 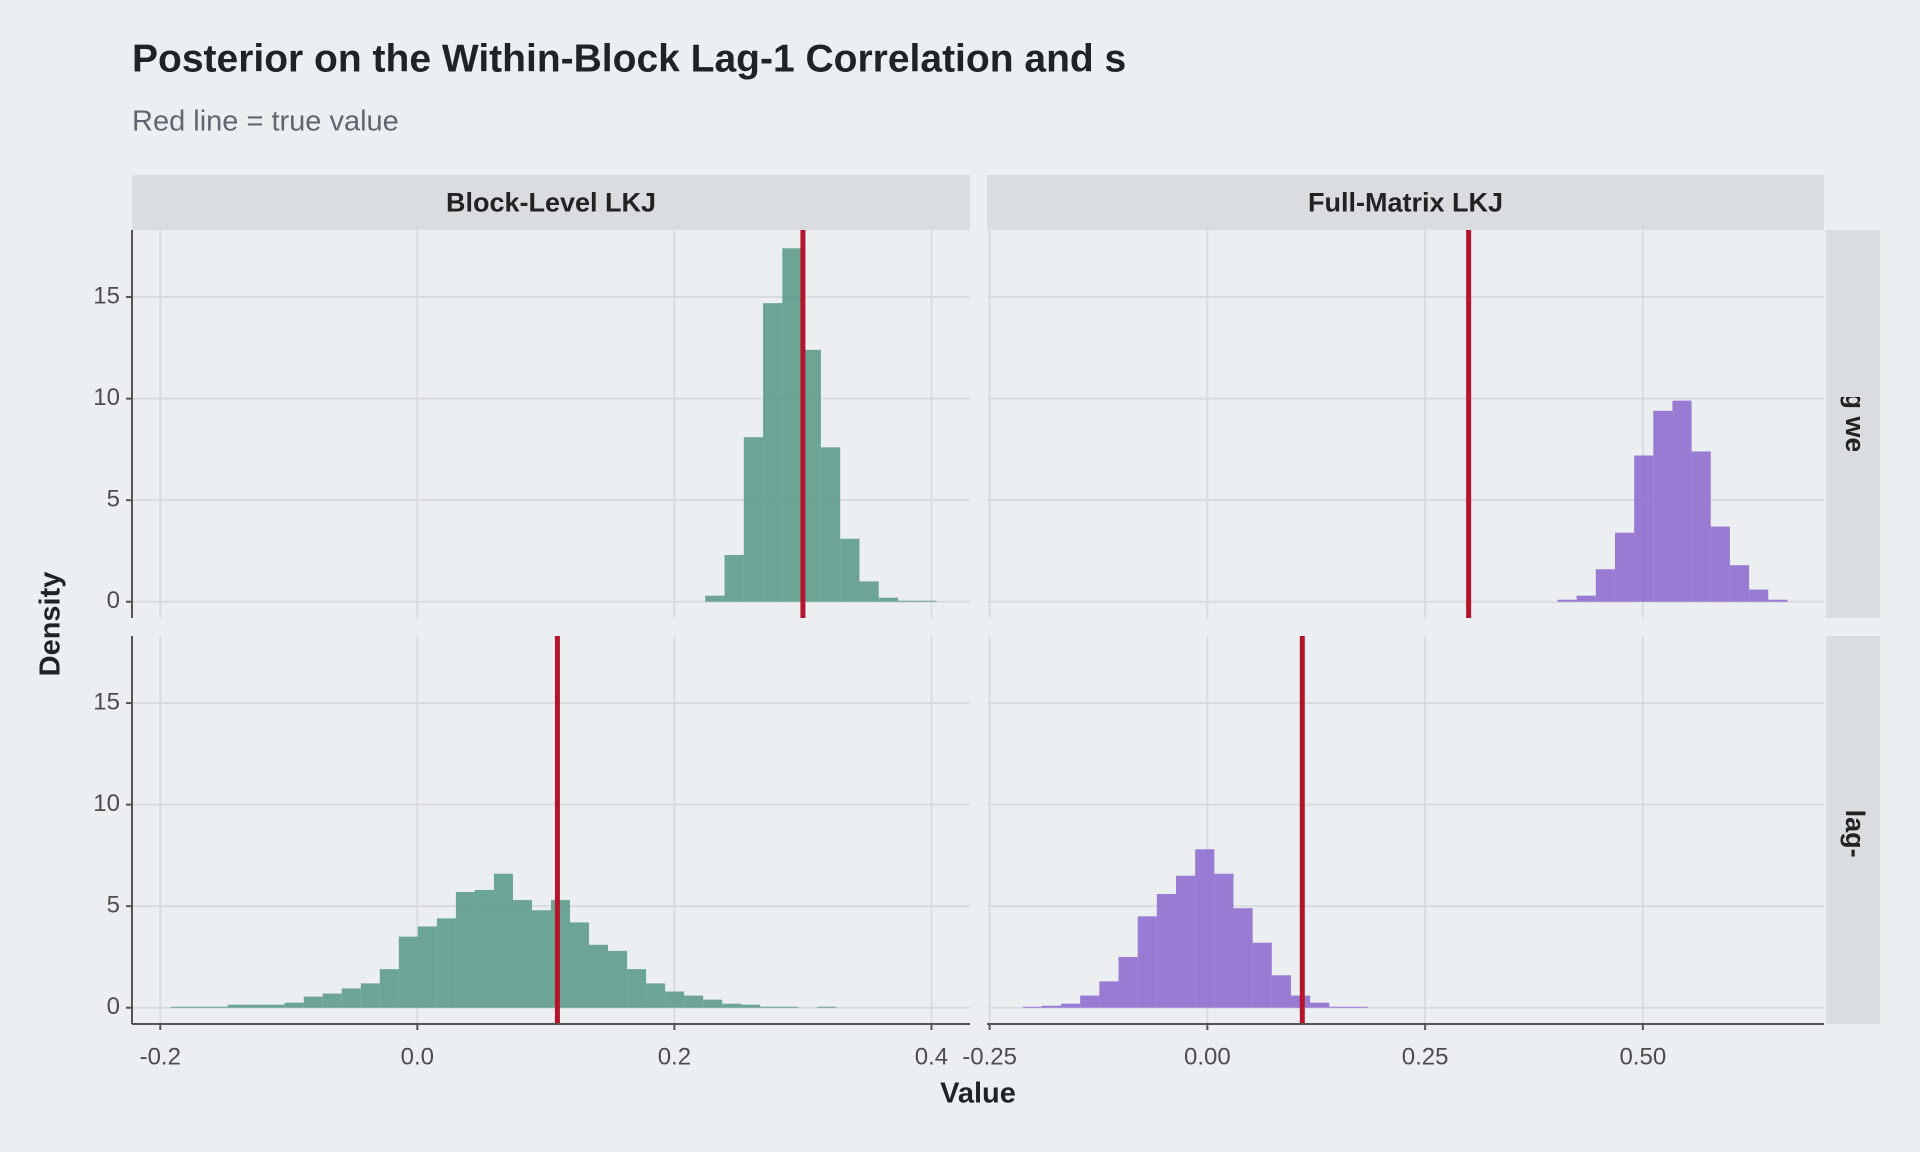 I want to click on row-strip-label: Mixing weight s, so click(x=1855, y=423).